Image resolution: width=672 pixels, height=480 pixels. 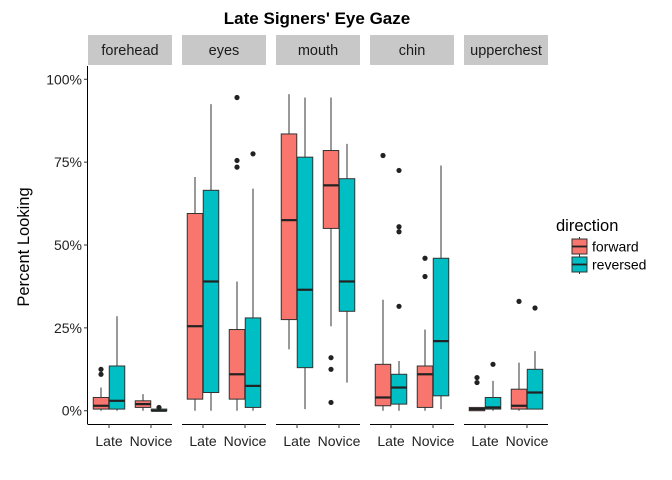 I want to click on facet-strip-forehead, so click(x=130, y=50).